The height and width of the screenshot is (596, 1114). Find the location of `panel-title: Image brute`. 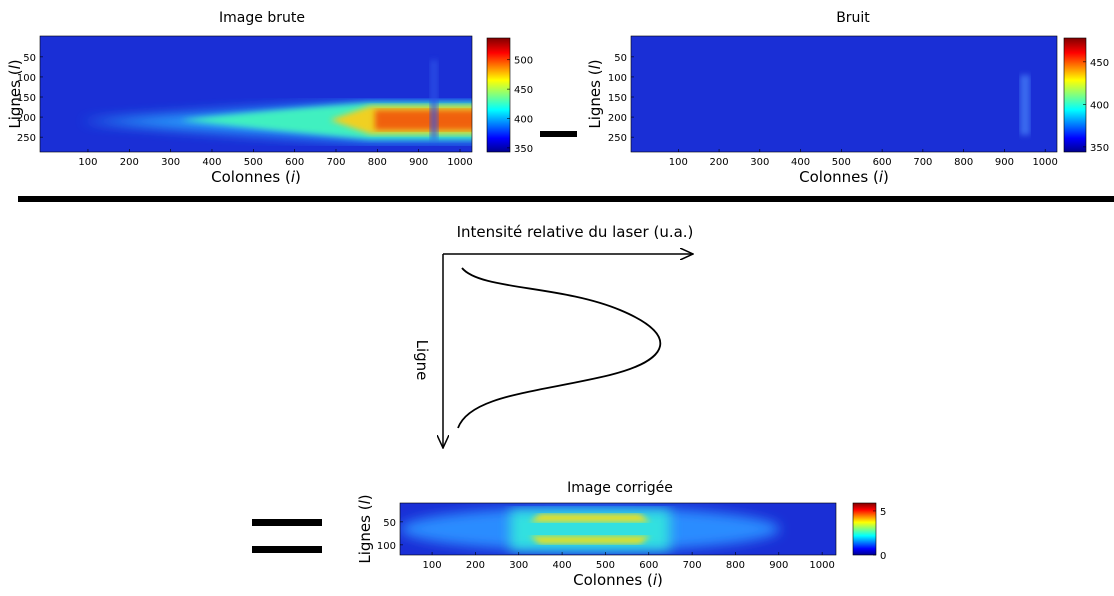

panel-title: Image brute is located at coordinates (262, 18).